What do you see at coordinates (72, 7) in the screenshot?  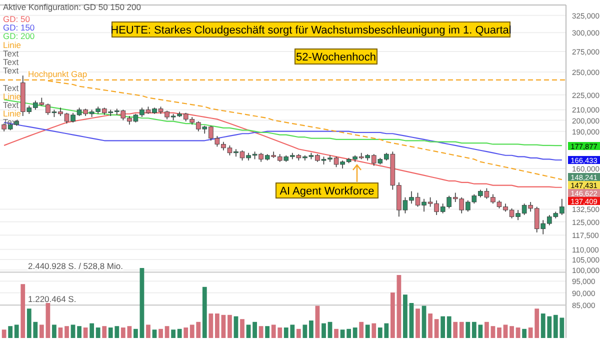 I see `chart-subtitle: Aktive Konfiguration: GD 50 150 200` at bounding box center [72, 7].